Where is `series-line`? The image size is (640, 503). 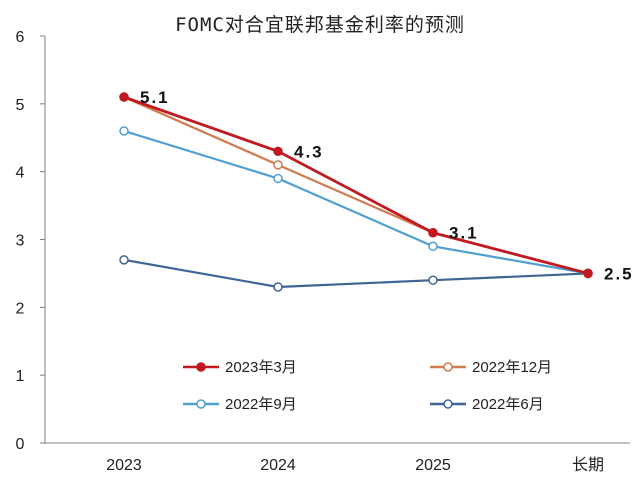 series-line is located at coordinates (356, 273).